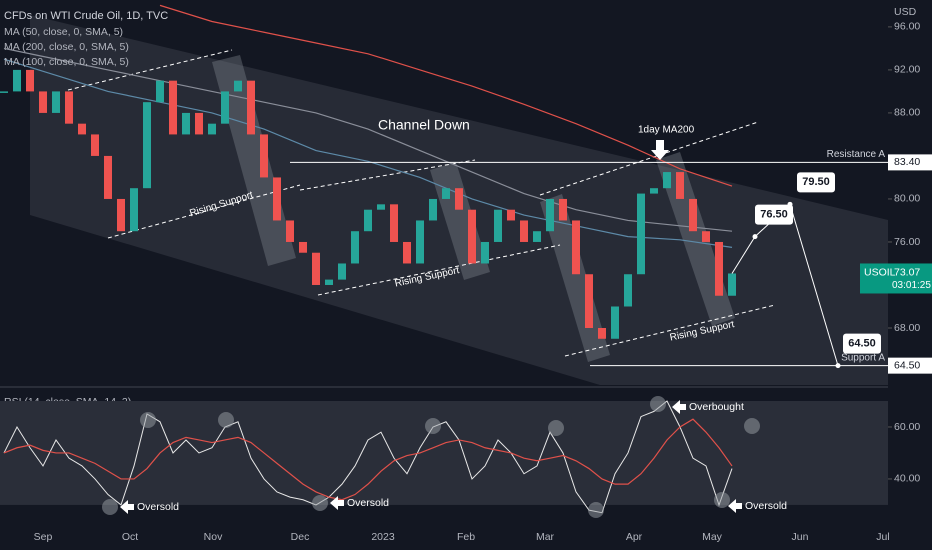 The height and width of the screenshot is (550, 932). Describe the element at coordinates (907, 272) in the screenshot. I see `last-price: 73.07` at that location.